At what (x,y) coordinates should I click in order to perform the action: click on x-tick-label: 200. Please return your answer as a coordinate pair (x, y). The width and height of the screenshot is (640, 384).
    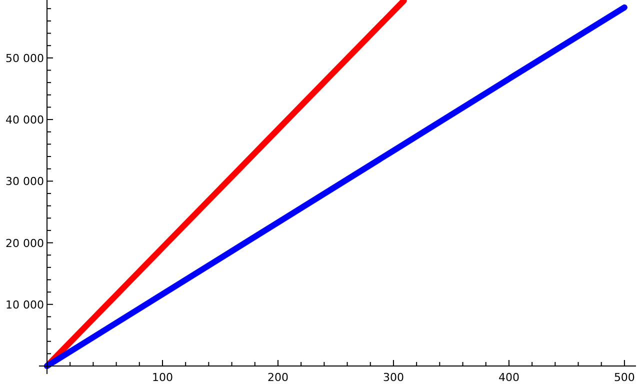
    Looking at the image, I should click on (277, 377).